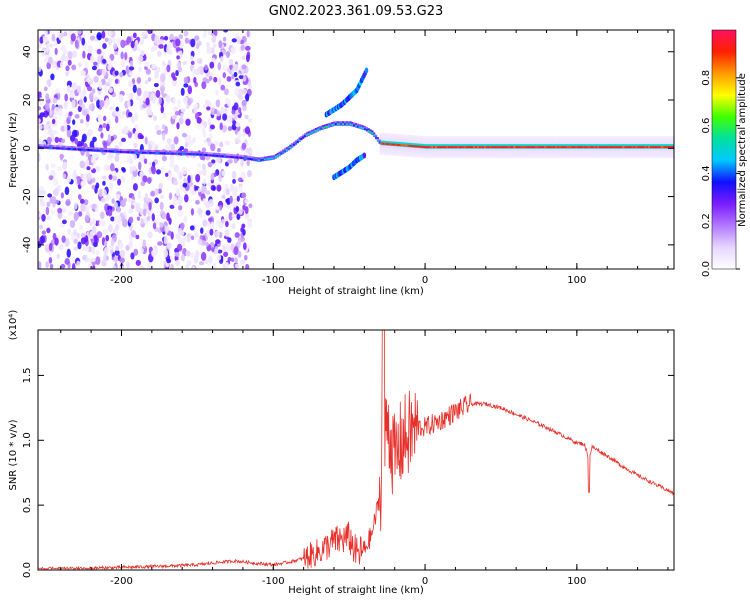 The width and height of the screenshot is (750, 600). What do you see at coordinates (273, 280) in the screenshot?
I see `spectrogram-x-tick-label: -100` at bounding box center [273, 280].